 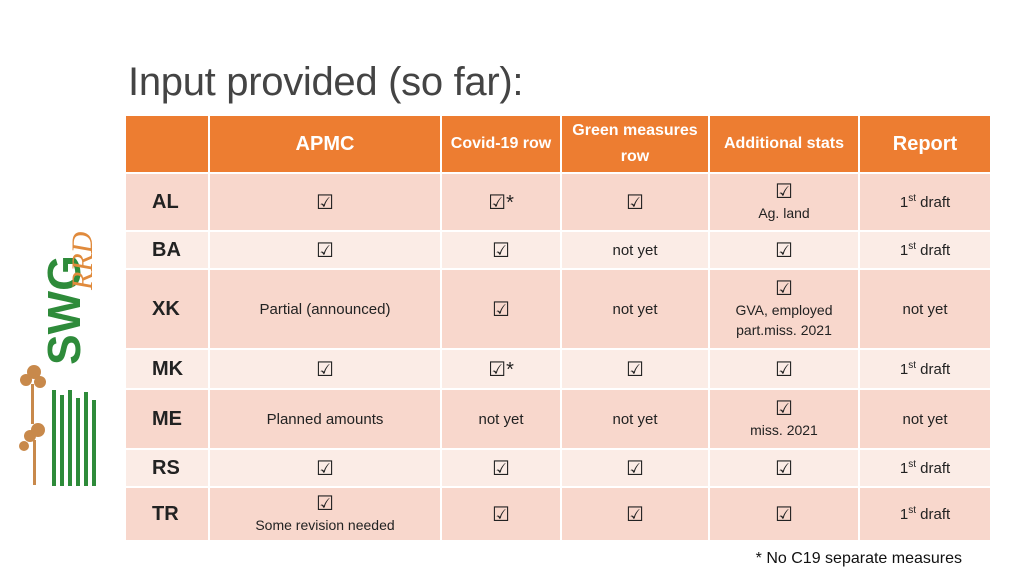 What do you see at coordinates (784, 320) in the screenshot?
I see `stats-note: GVA, employed part.miss. 2021` at bounding box center [784, 320].